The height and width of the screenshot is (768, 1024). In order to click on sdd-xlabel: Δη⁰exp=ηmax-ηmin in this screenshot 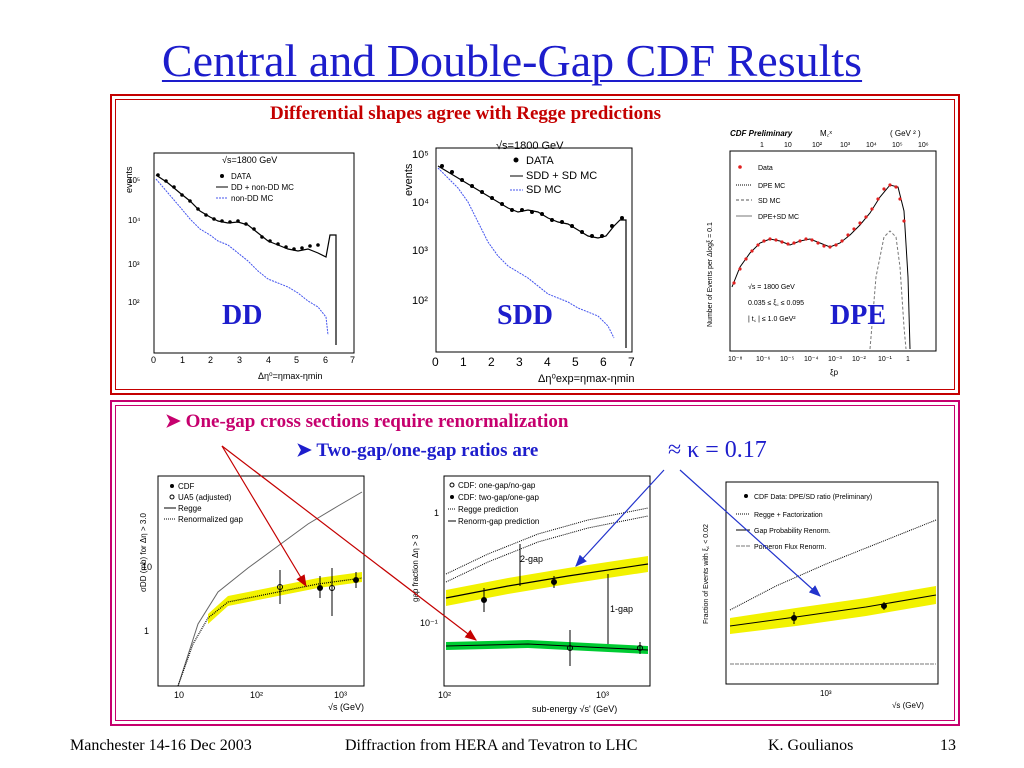, I will do `click(586, 379)`.